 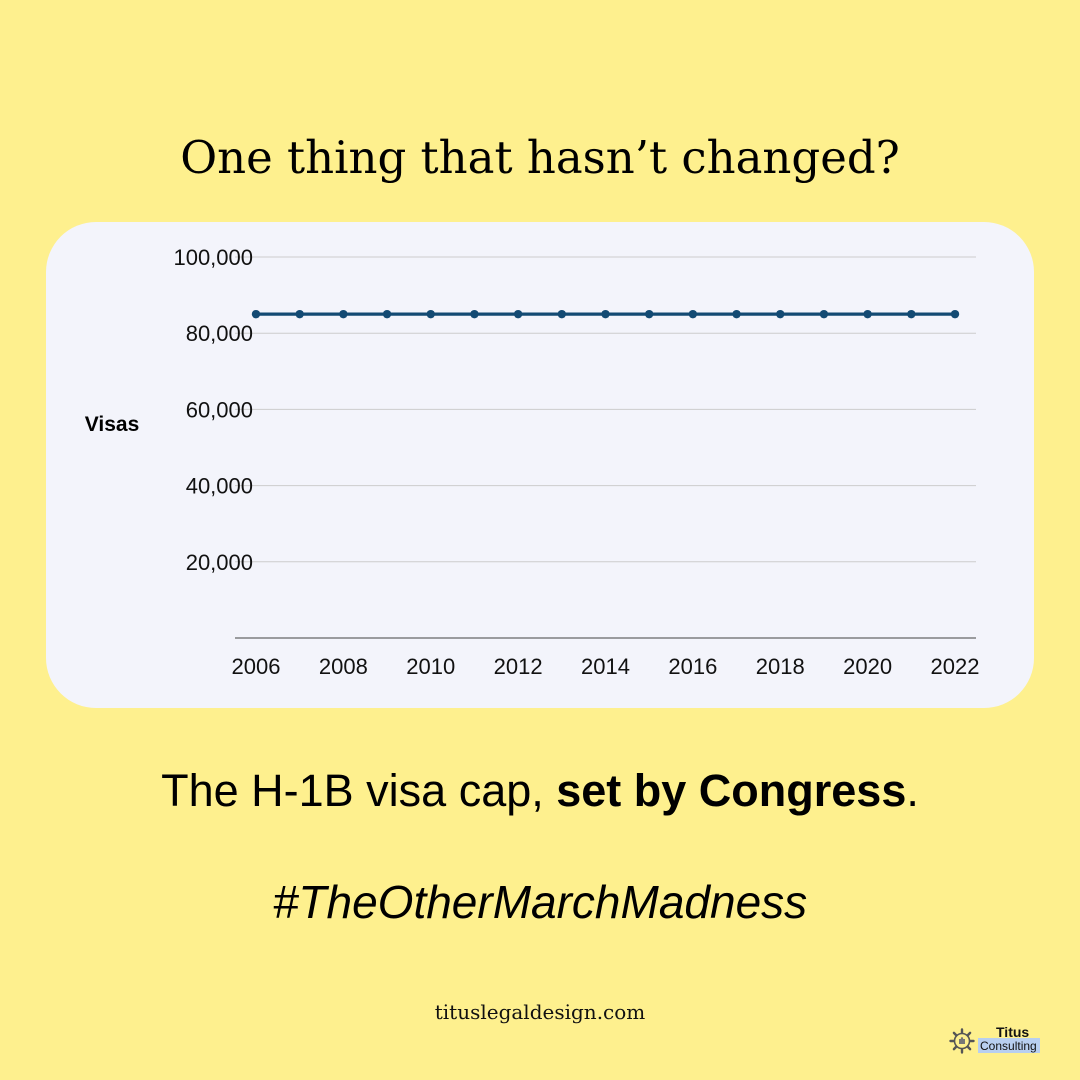 What do you see at coordinates (387, 314) in the screenshot?
I see `data-point-2009` at bounding box center [387, 314].